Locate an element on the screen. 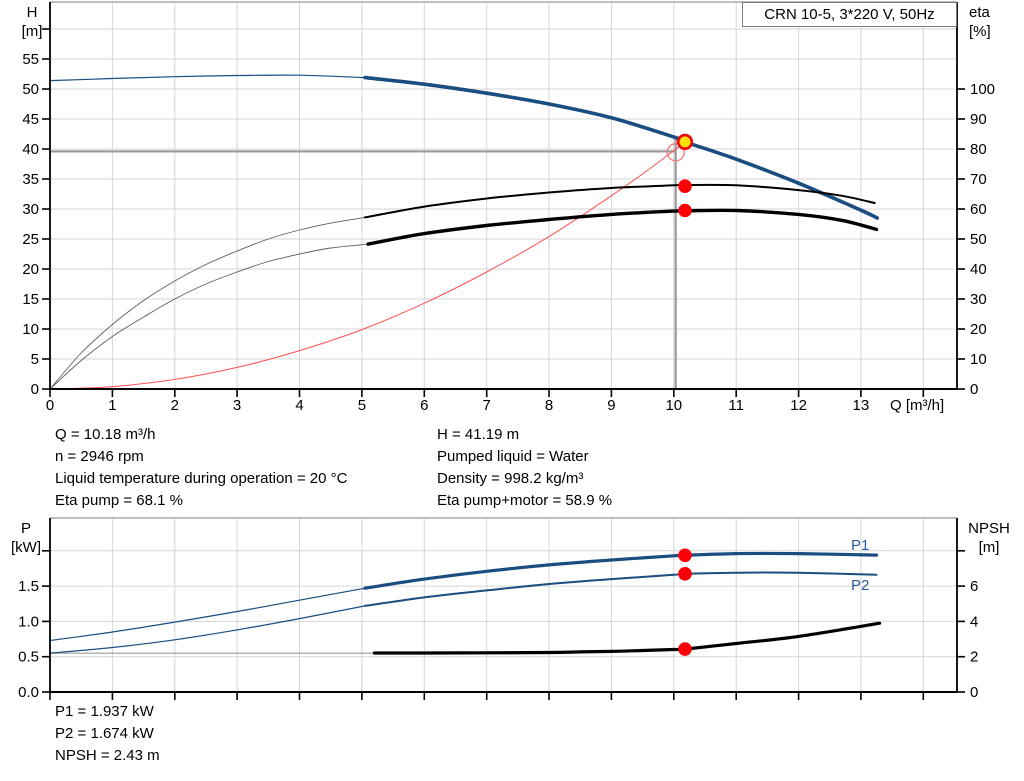 The height and width of the screenshot is (781, 1024). duty-info-h: H = 41.19 m is located at coordinates (478, 434).